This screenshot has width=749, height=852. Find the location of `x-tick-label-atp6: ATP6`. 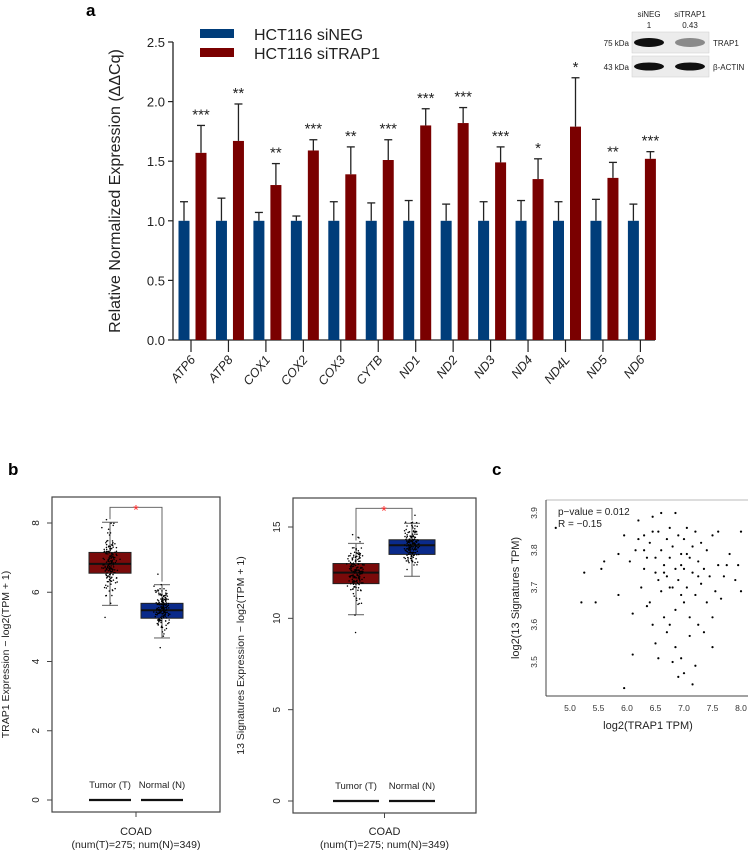

x-tick-label-atp6: ATP6 is located at coordinates (182, 369).